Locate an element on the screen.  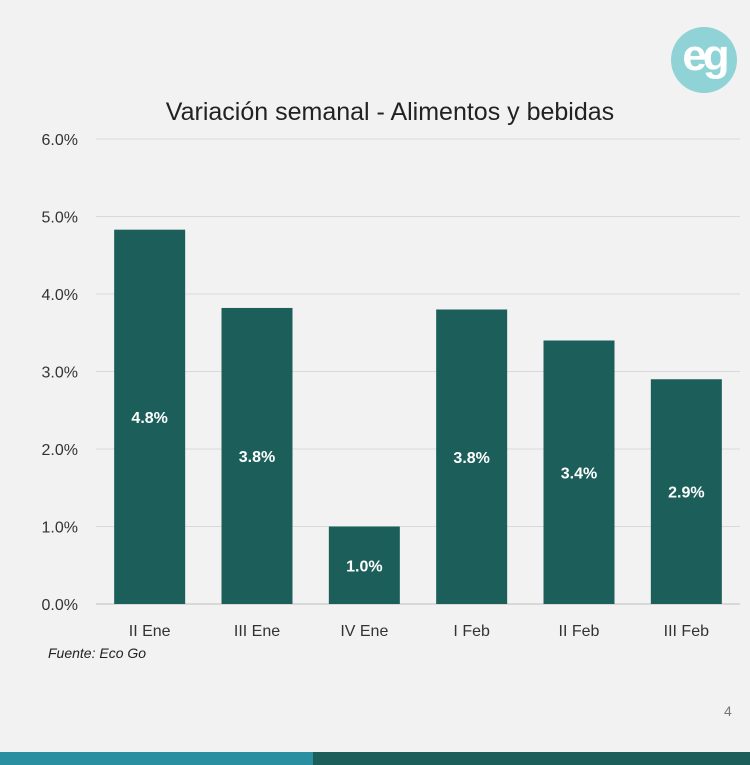
y-tick-label: 5.0% is located at coordinates (60, 218).